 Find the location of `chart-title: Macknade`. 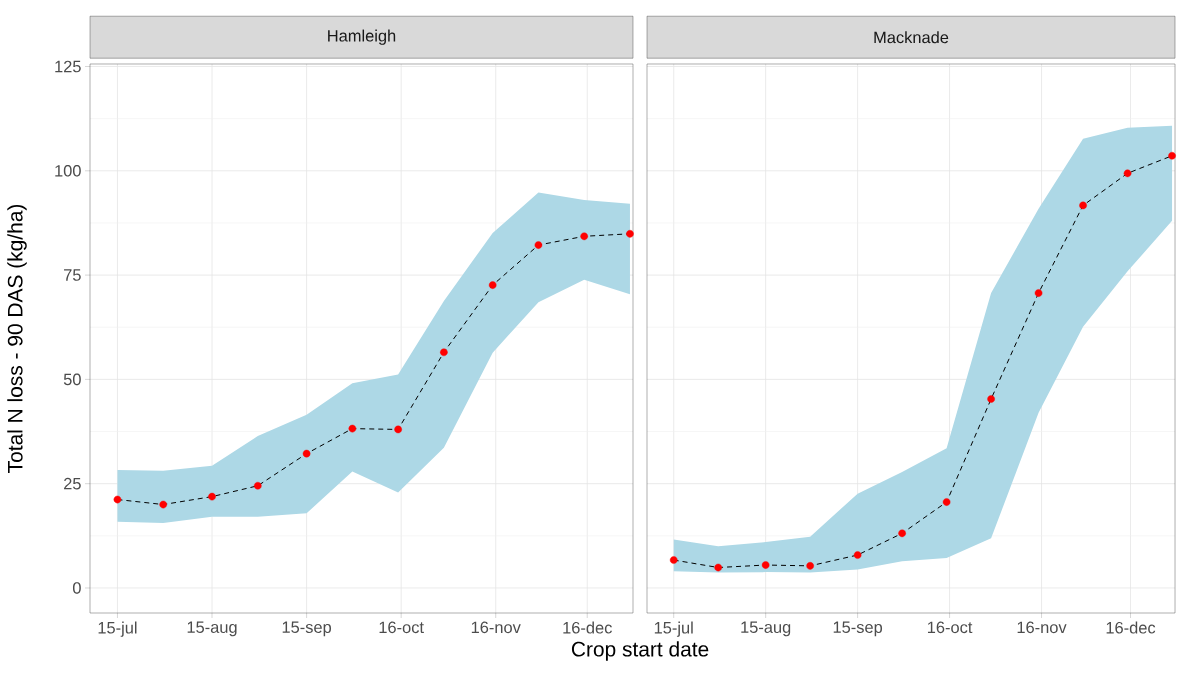

chart-title: Macknade is located at coordinates (911, 37).